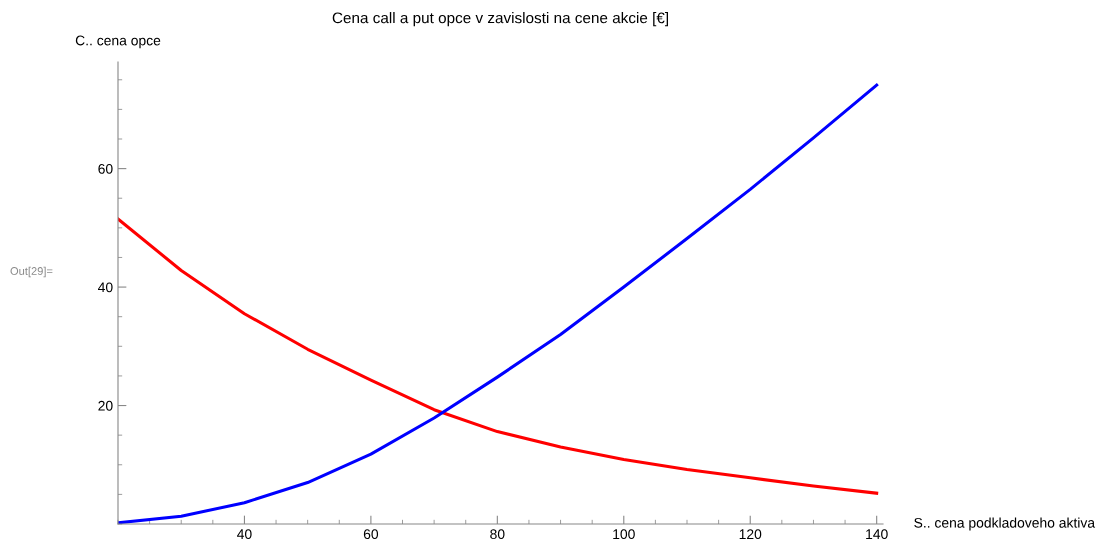 The width and height of the screenshot is (1107, 544). Describe the element at coordinates (118, 42) in the screenshot. I see `y-axis-title: C.. cena opce` at that location.